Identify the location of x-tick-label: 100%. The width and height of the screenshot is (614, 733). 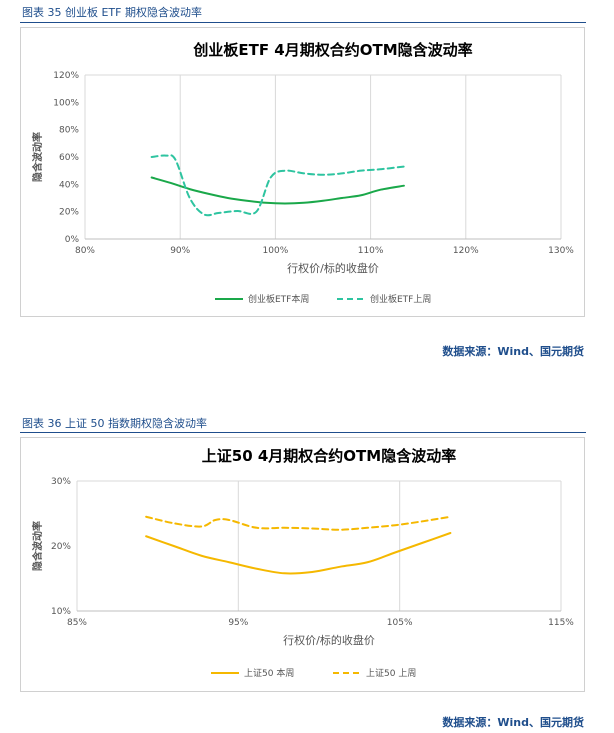
(276, 251).